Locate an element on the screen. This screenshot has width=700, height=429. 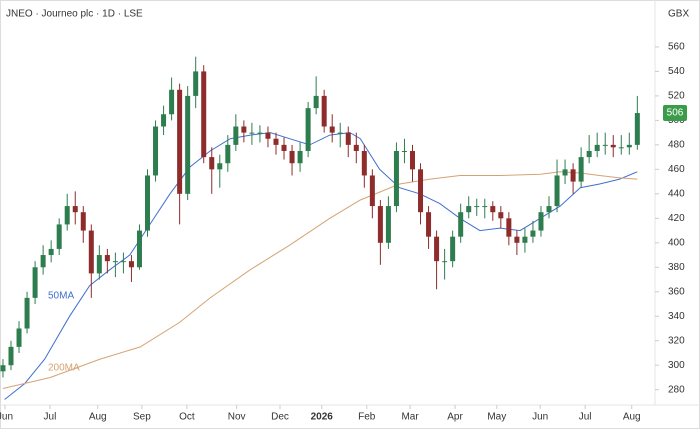
x-tick-label: Sep is located at coordinates (142, 417).